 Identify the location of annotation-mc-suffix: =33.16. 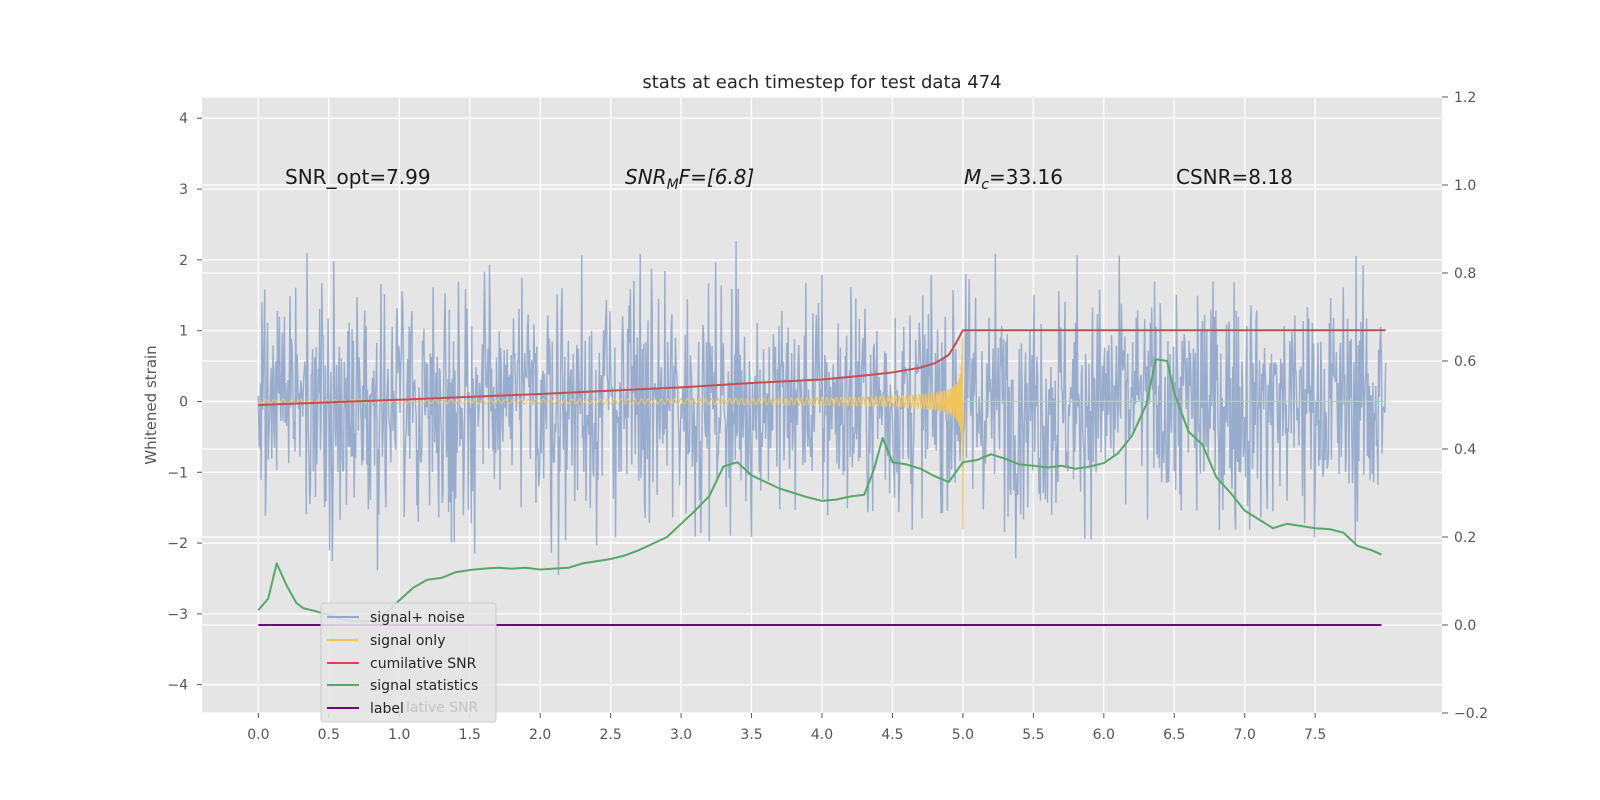
(1026, 177).